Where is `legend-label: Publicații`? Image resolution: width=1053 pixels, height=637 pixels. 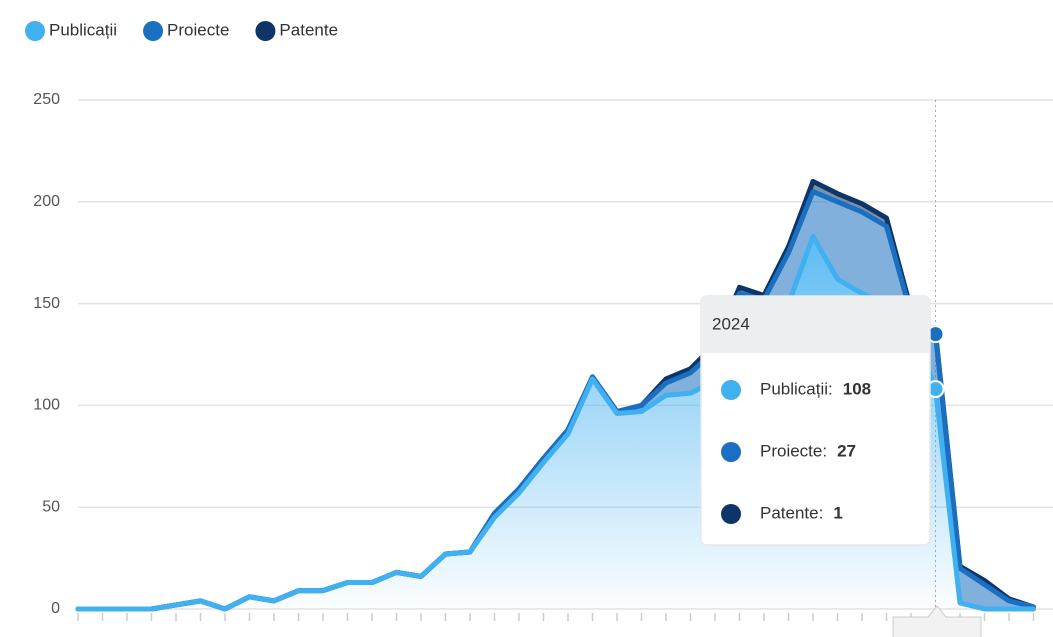
legend-label: Publicații is located at coordinates (83, 29).